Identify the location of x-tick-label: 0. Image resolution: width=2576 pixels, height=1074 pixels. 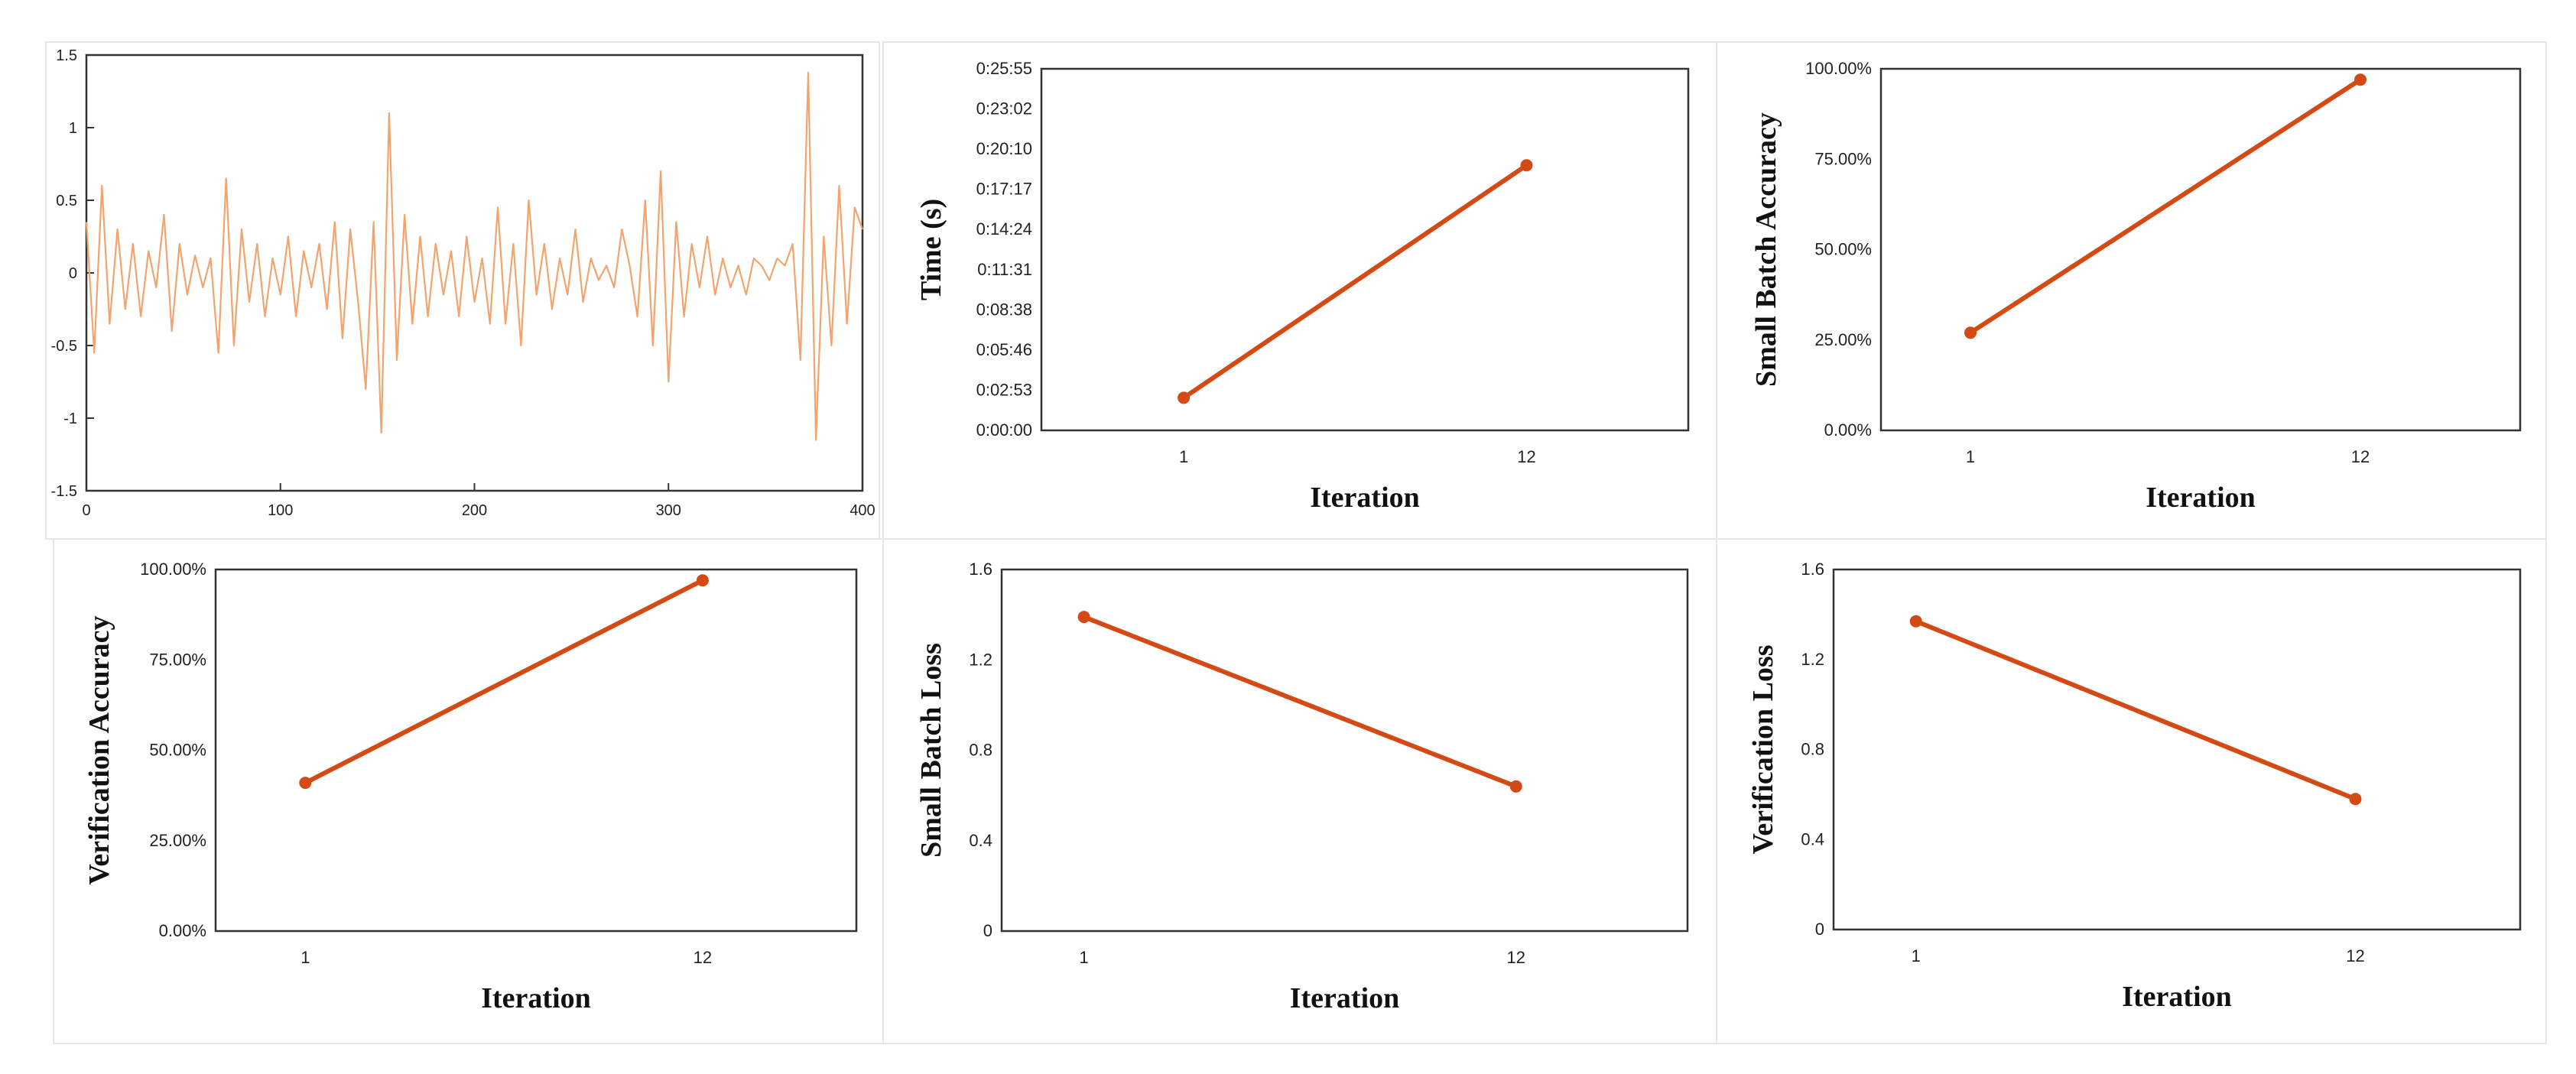
(86, 510).